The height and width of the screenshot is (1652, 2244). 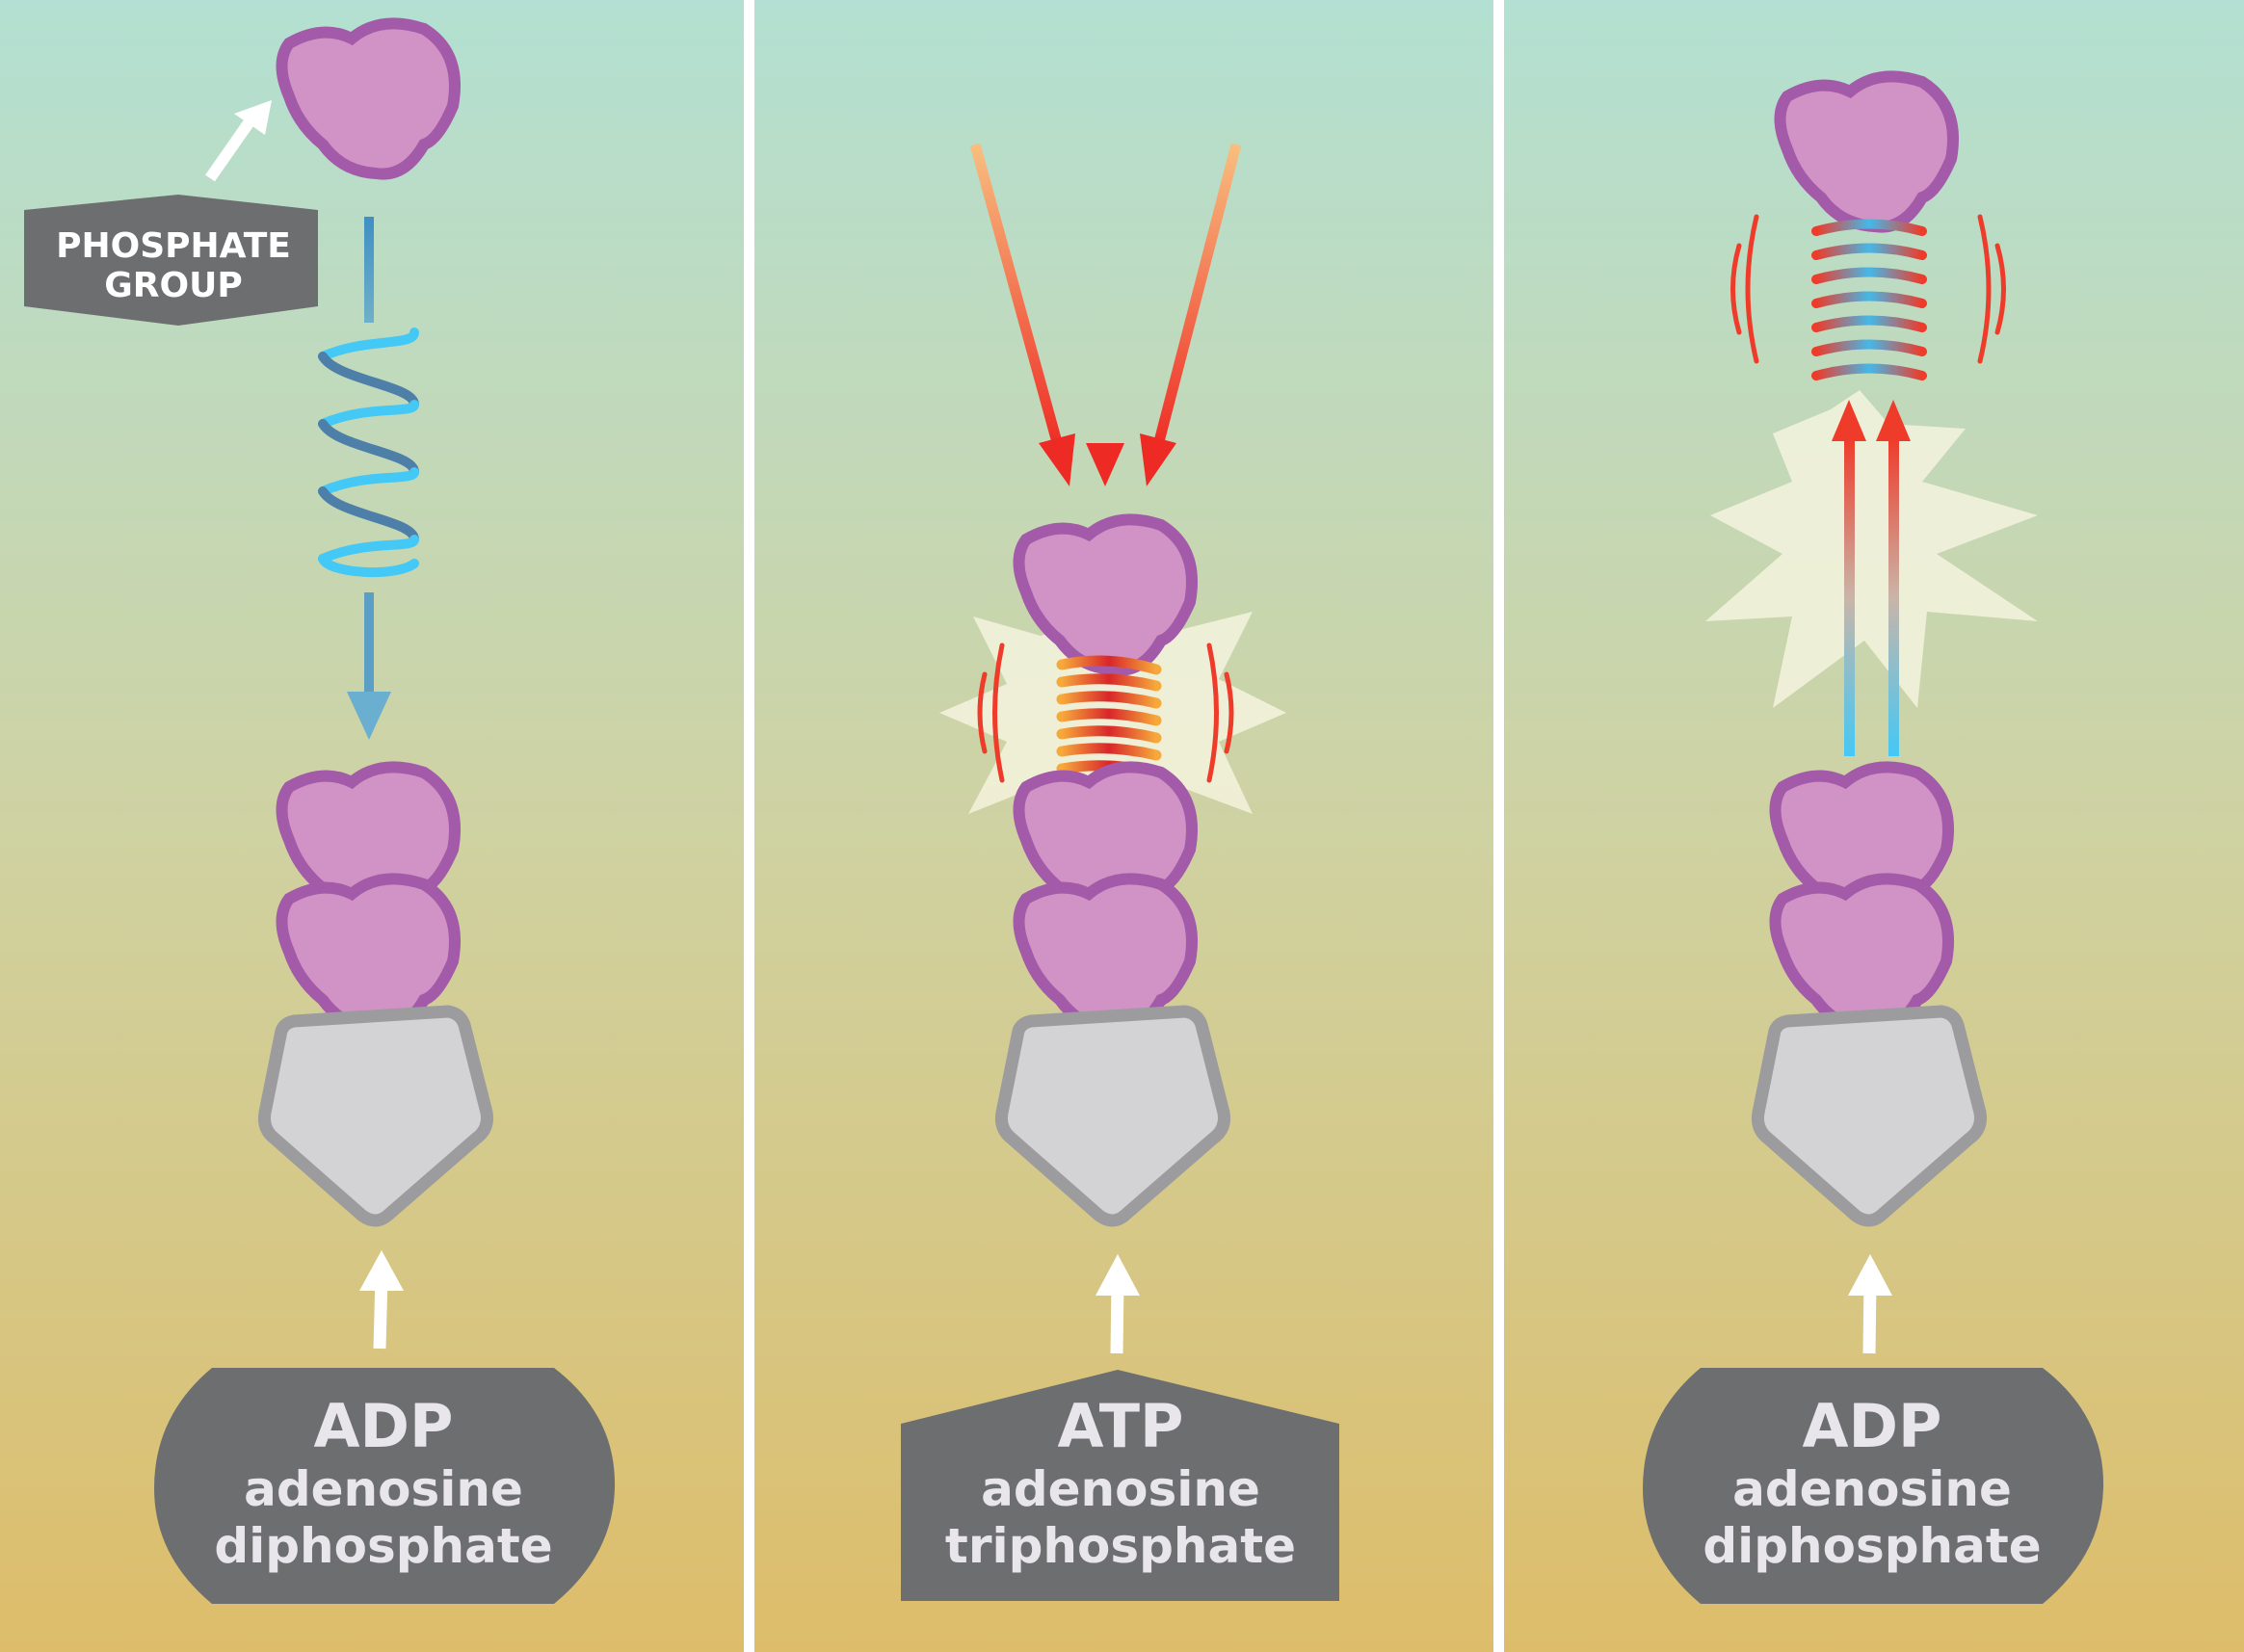 I want to click on panel-1-line1: adenosine, so click(x=383, y=1489).